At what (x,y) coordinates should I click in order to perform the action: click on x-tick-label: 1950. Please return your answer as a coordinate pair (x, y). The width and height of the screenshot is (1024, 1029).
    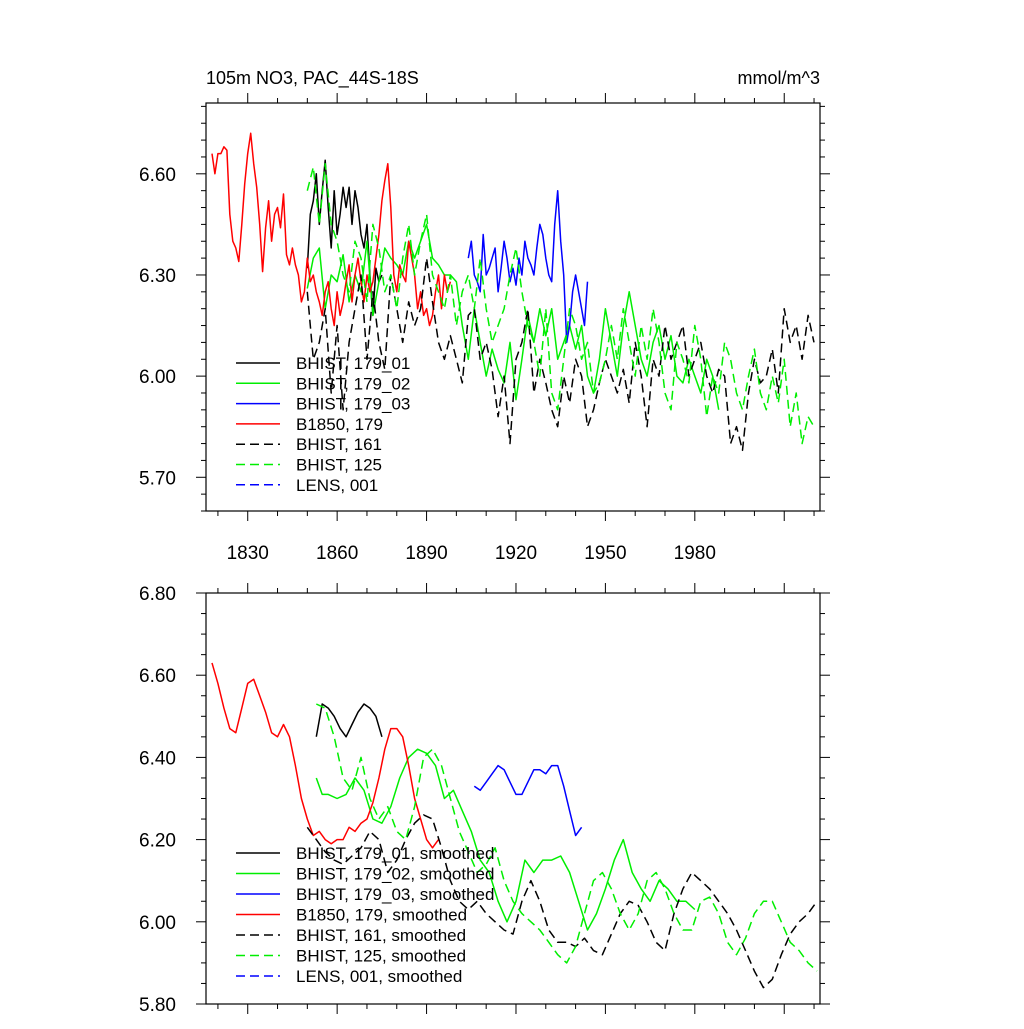
    Looking at the image, I should click on (605, 553).